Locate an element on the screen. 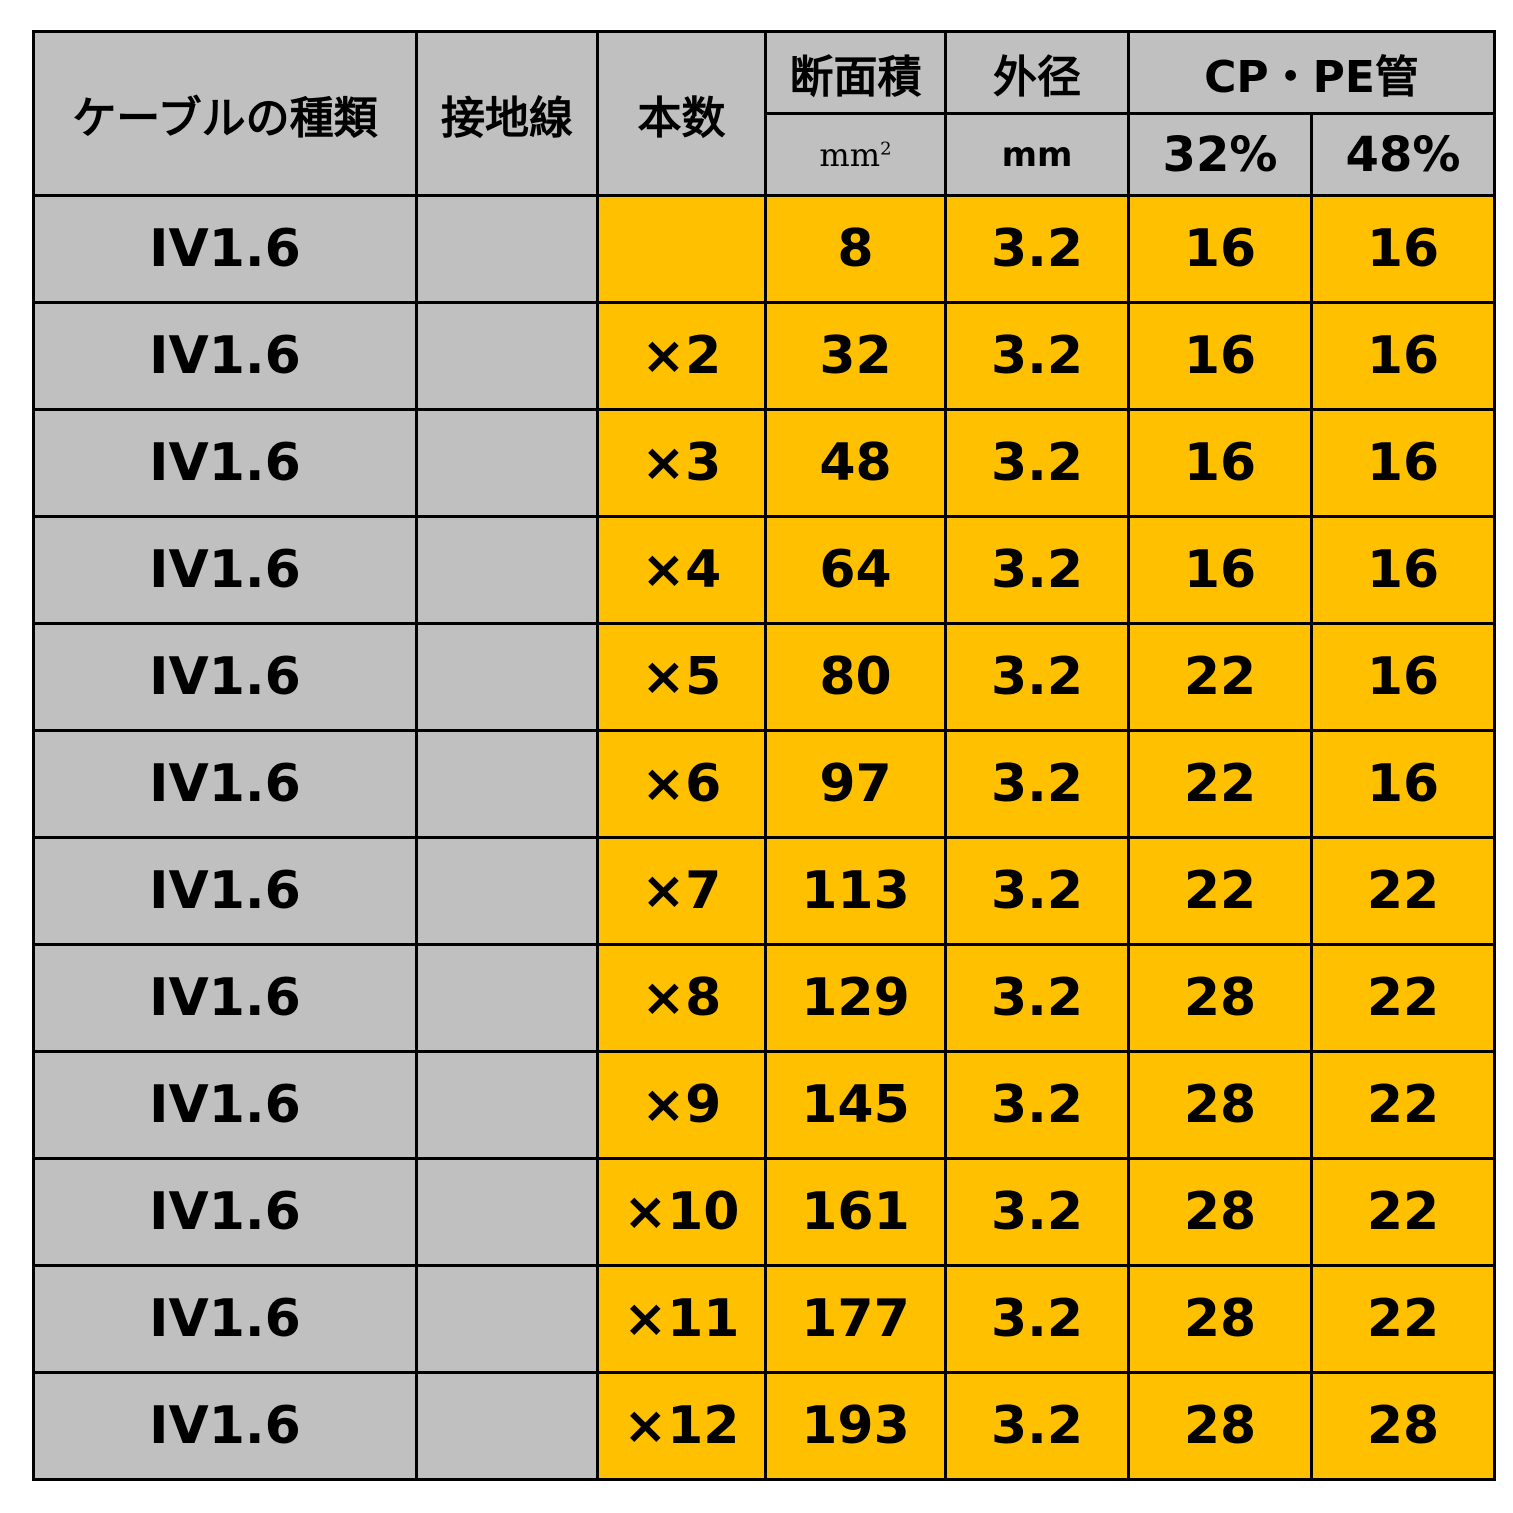  table-row: IV1.6 ×5 80 3.2 22 16 is located at coordinates (764, 677).